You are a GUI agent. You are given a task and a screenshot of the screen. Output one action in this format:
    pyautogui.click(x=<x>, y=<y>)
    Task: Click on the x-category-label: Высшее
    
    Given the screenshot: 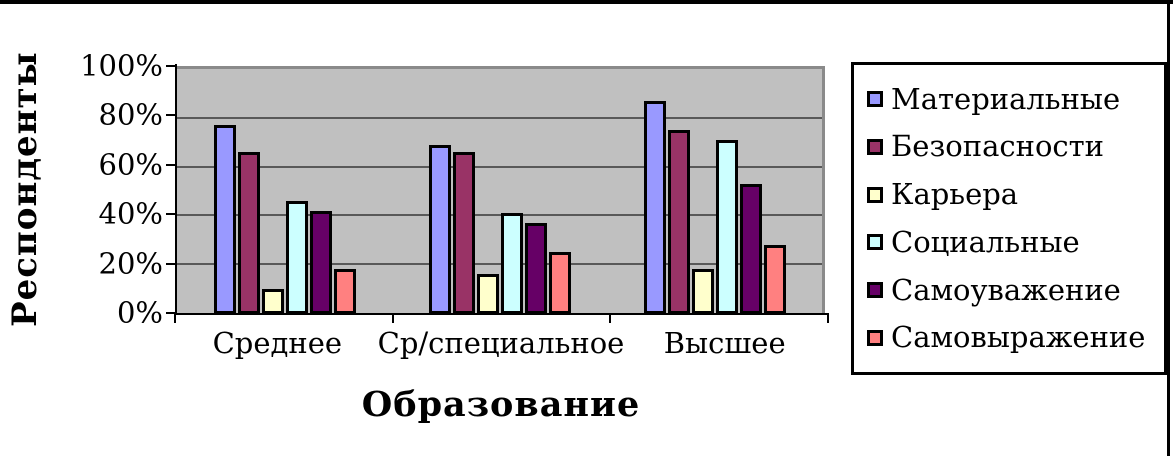 What is the action you would take?
    pyautogui.click(x=724, y=343)
    